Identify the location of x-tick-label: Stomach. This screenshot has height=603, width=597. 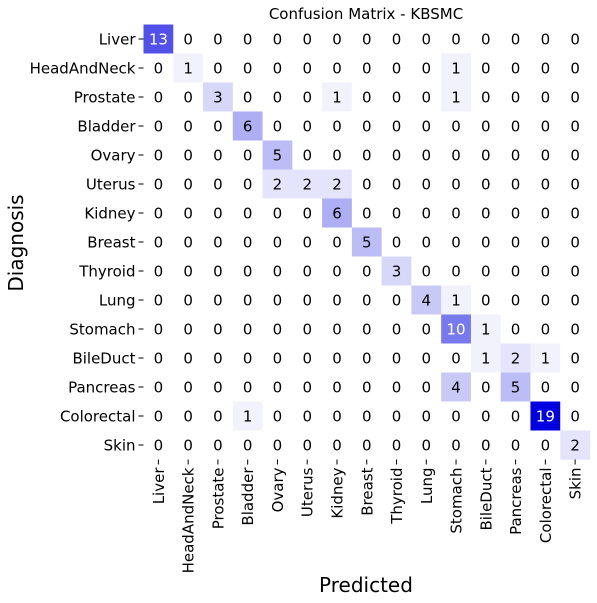
(457, 501).